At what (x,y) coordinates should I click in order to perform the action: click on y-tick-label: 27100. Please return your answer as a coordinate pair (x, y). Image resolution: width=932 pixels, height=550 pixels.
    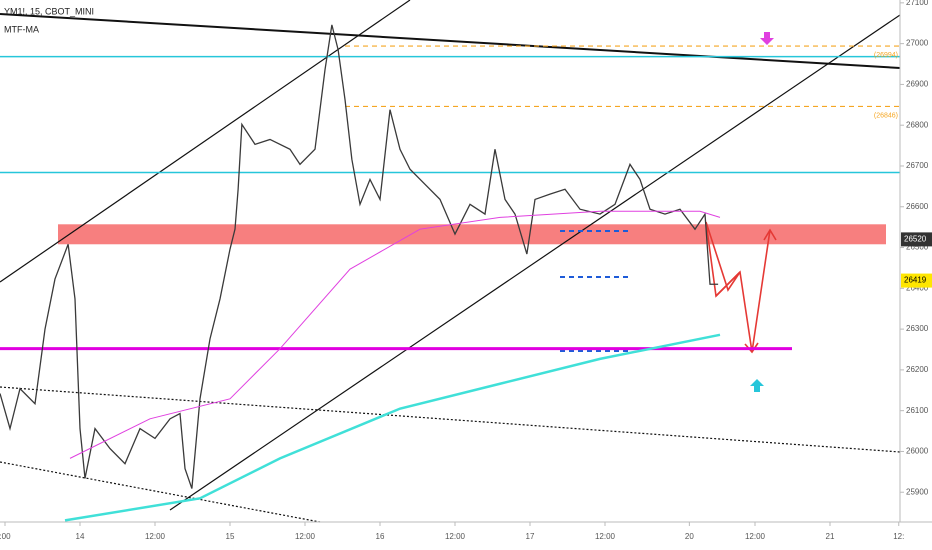
    Looking at the image, I should click on (917, 3).